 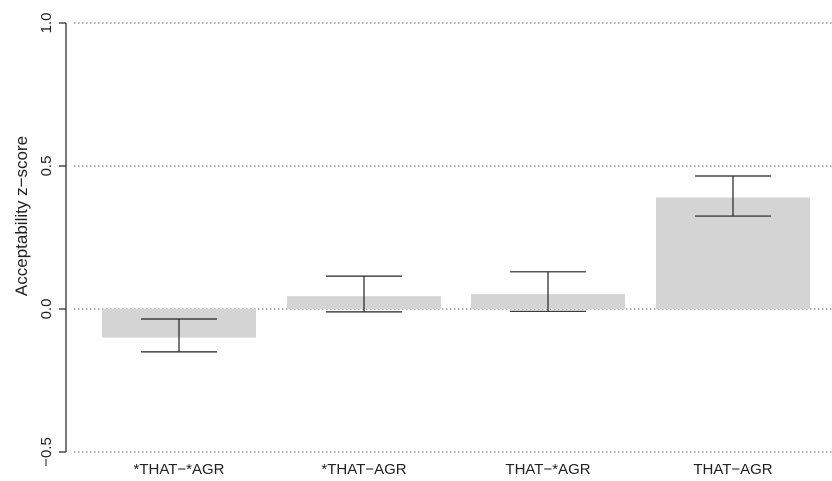 I want to click on x-tick-labels: *THAT−*AGR *THAT−AGR THAT−*AGR THAT−AGR, so click(x=453, y=469).